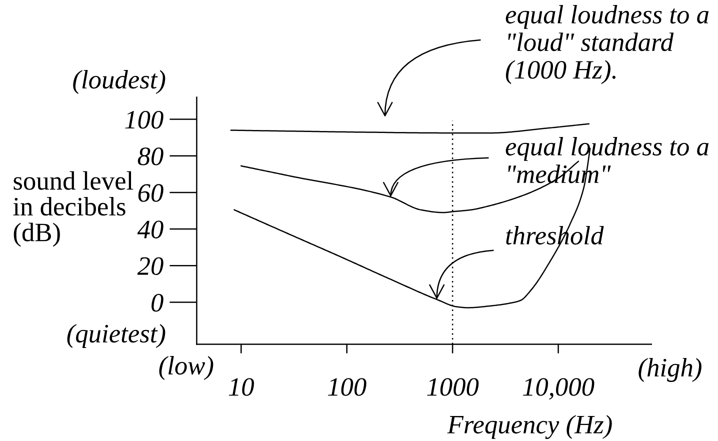 This screenshot has width=718, height=441. I want to click on y-tick-label: 40, so click(150, 229).